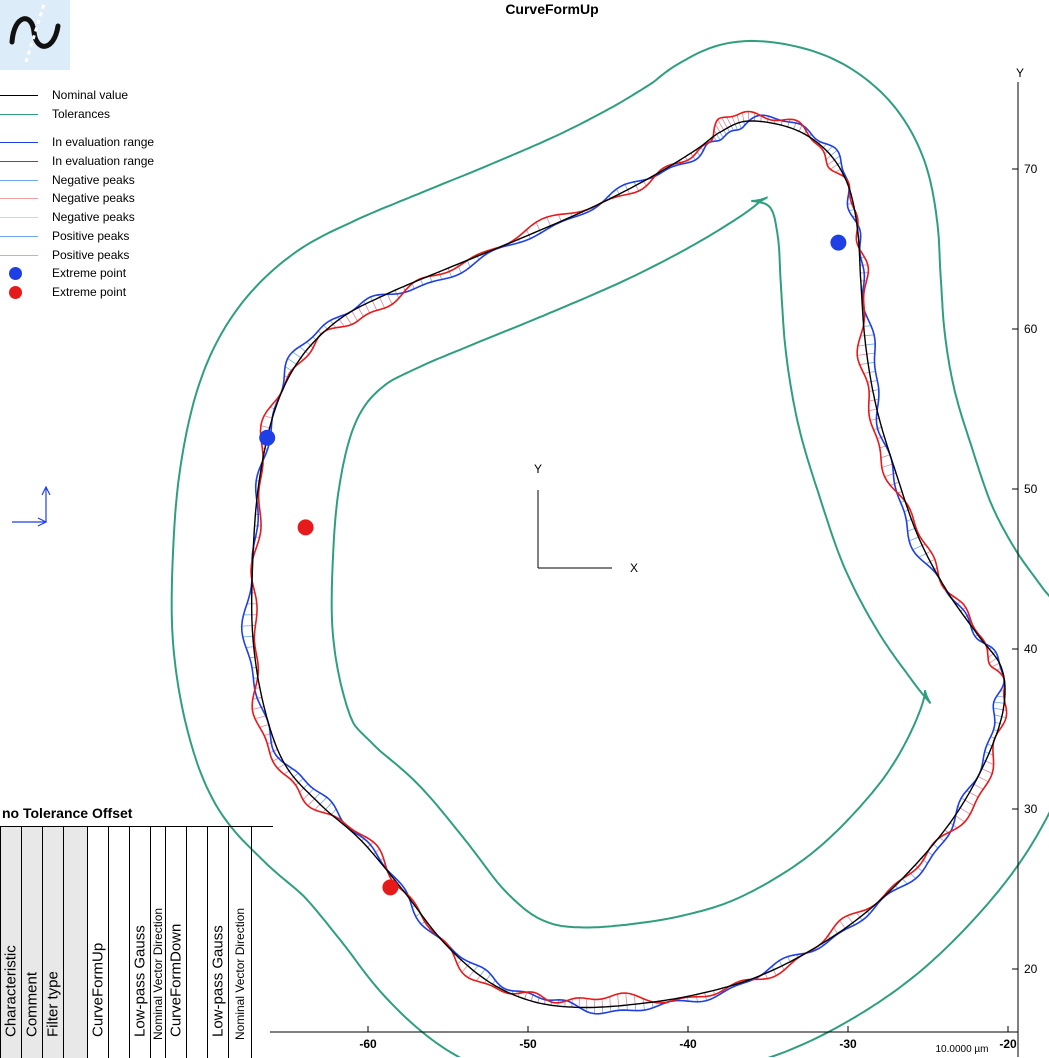 The width and height of the screenshot is (1049, 1058). What do you see at coordinates (634, 568) in the screenshot?
I see `center-x-label: X` at bounding box center [634, 568].